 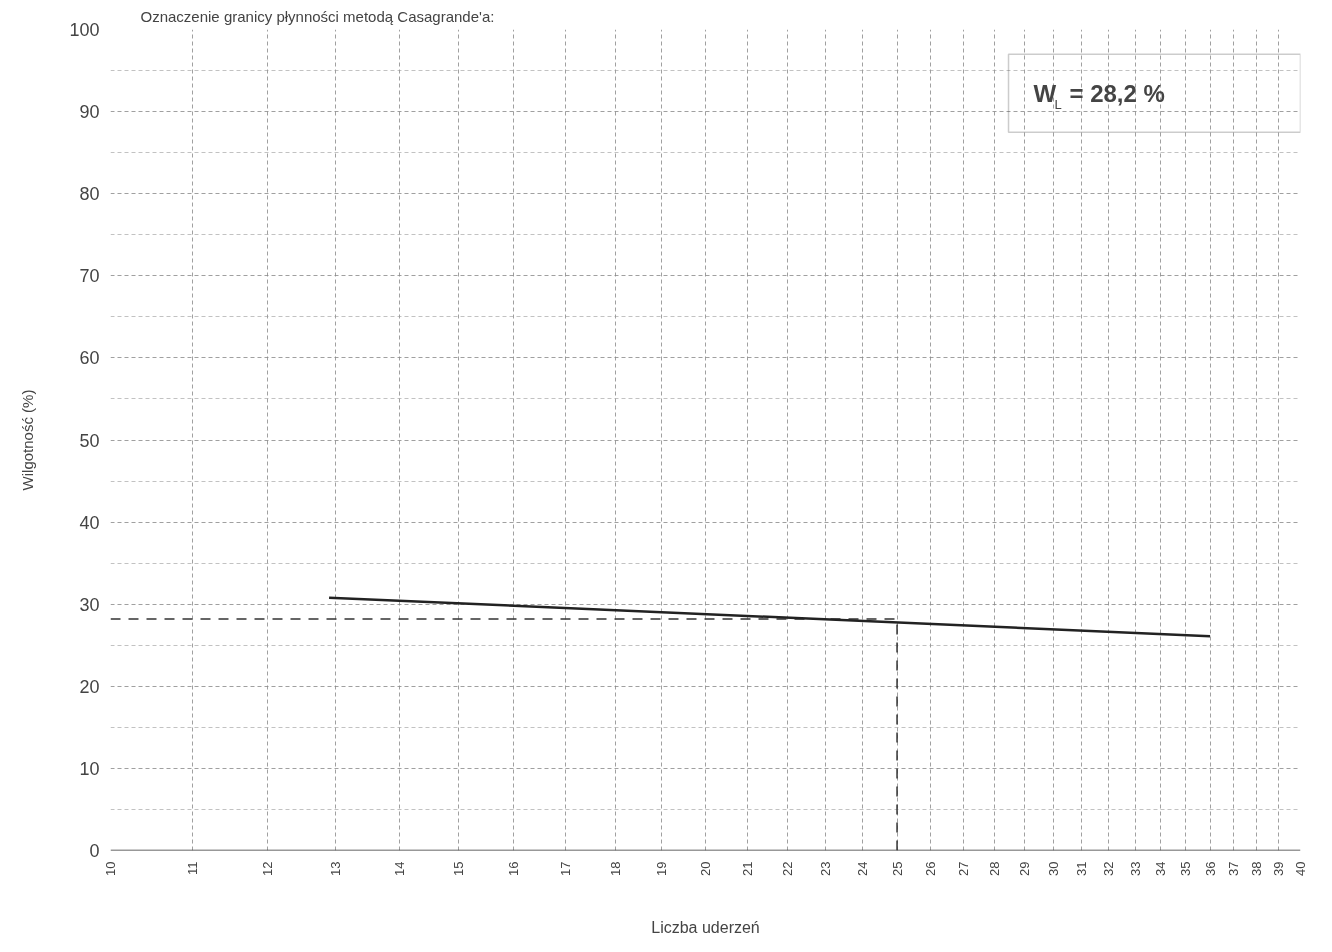 I want to click on x-tick-label: 26, so click(x=931, y=868).